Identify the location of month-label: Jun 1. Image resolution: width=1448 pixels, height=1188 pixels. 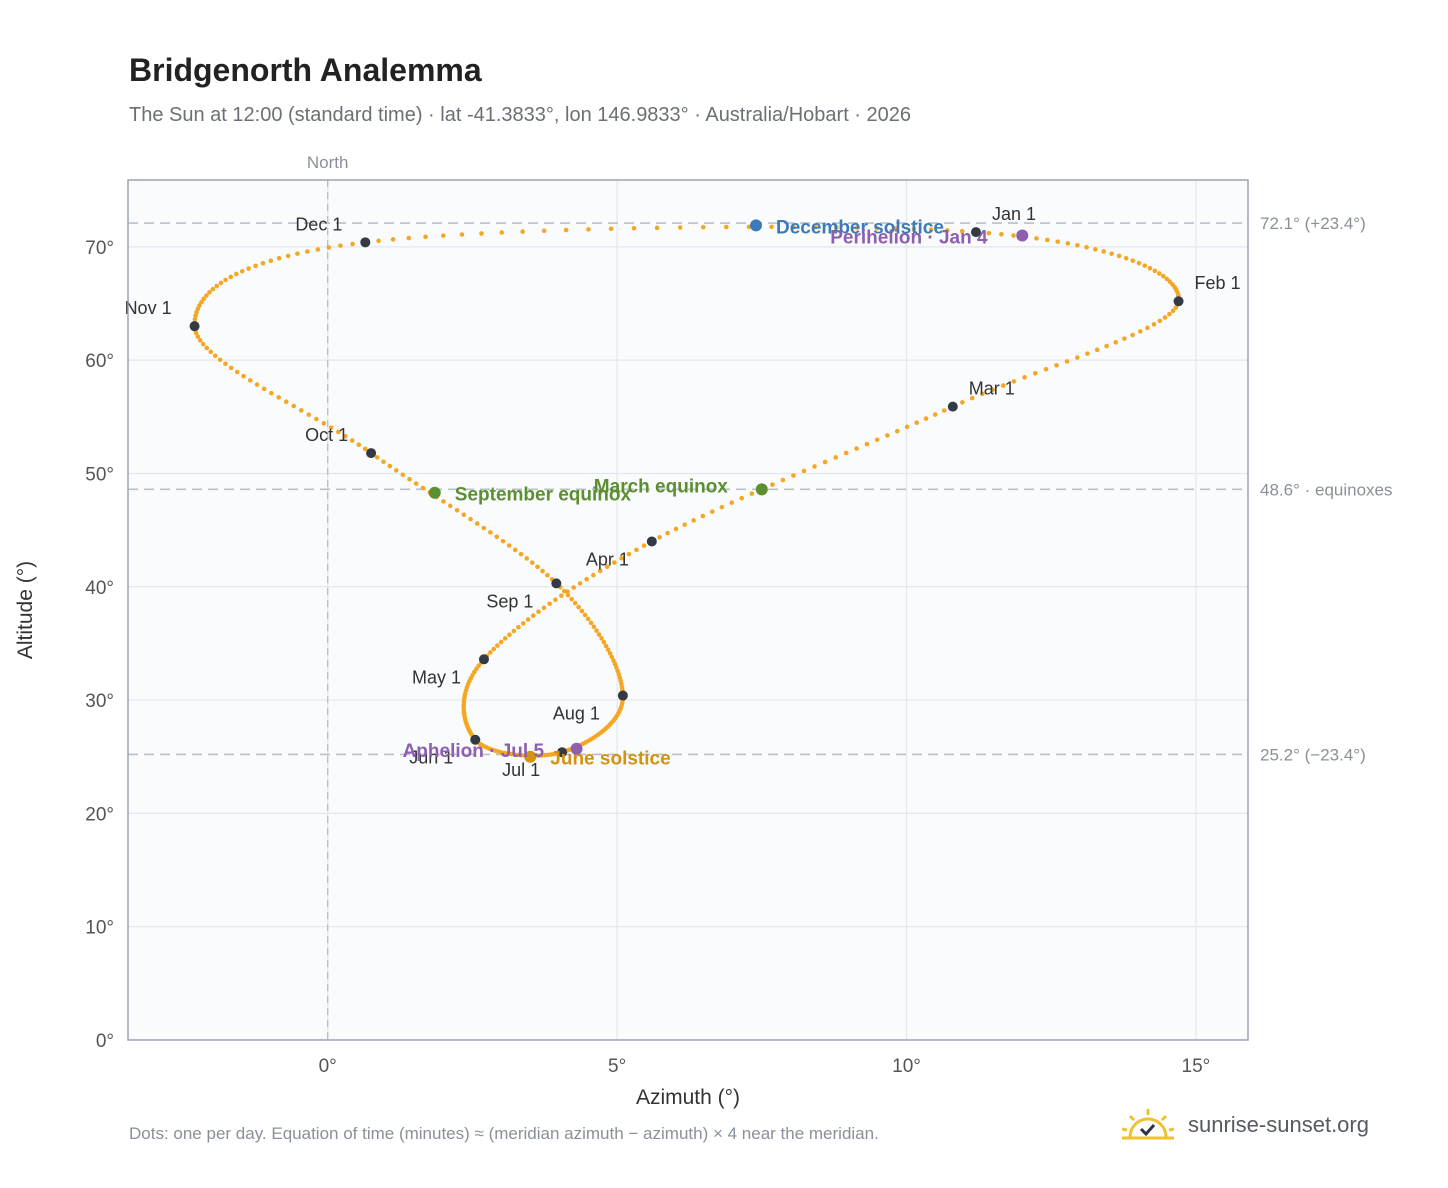
(431, 758).